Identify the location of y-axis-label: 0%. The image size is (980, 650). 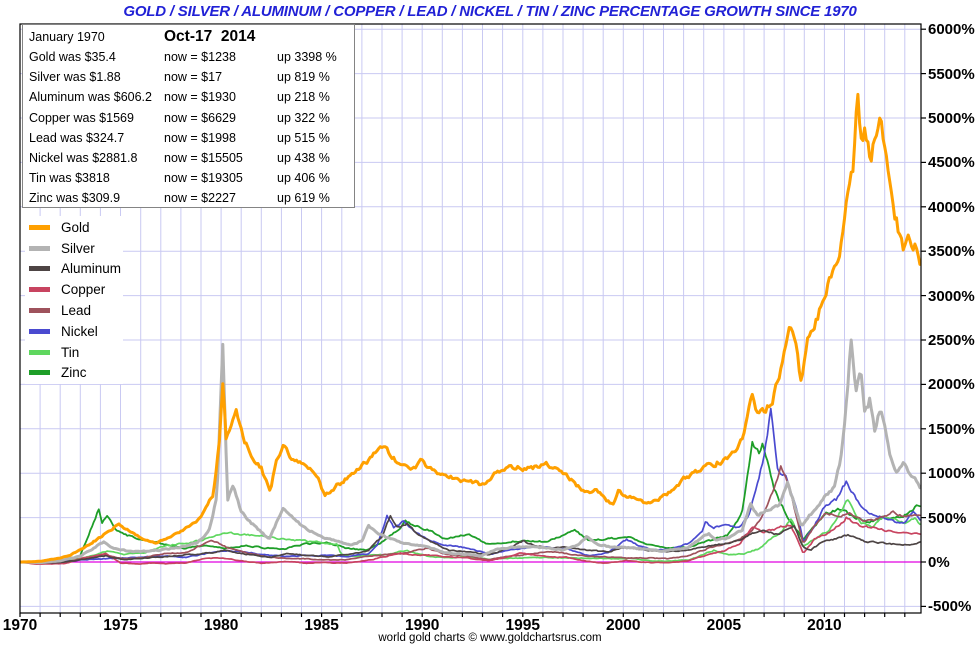
(939, 562).